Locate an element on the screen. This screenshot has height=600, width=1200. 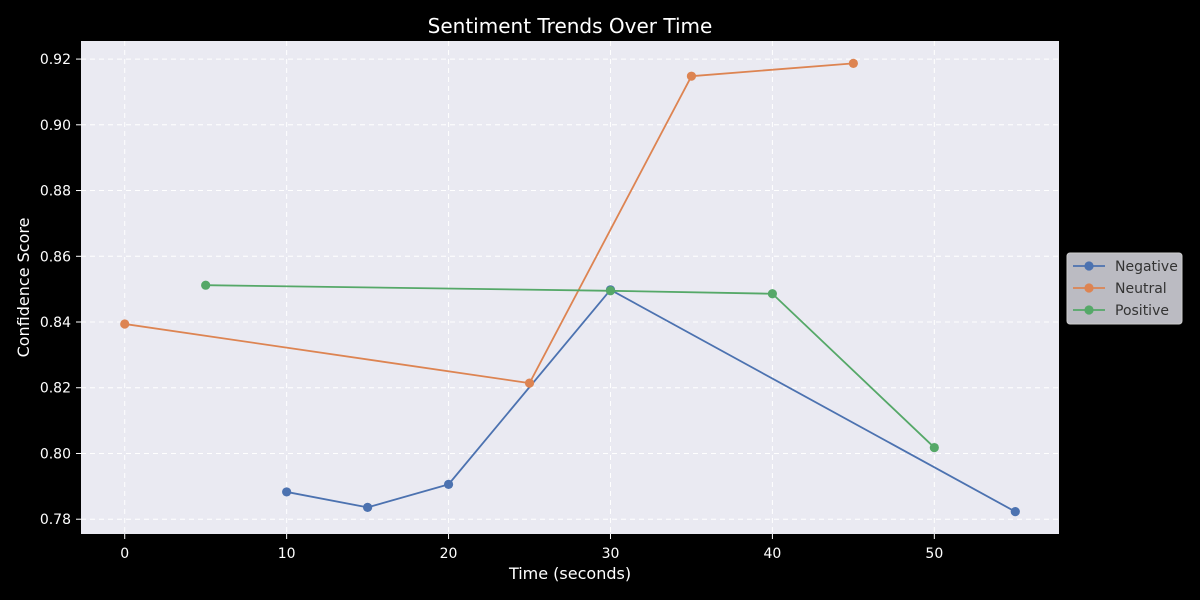
x-tick-label: 0 is located at coordinates (124, 554).